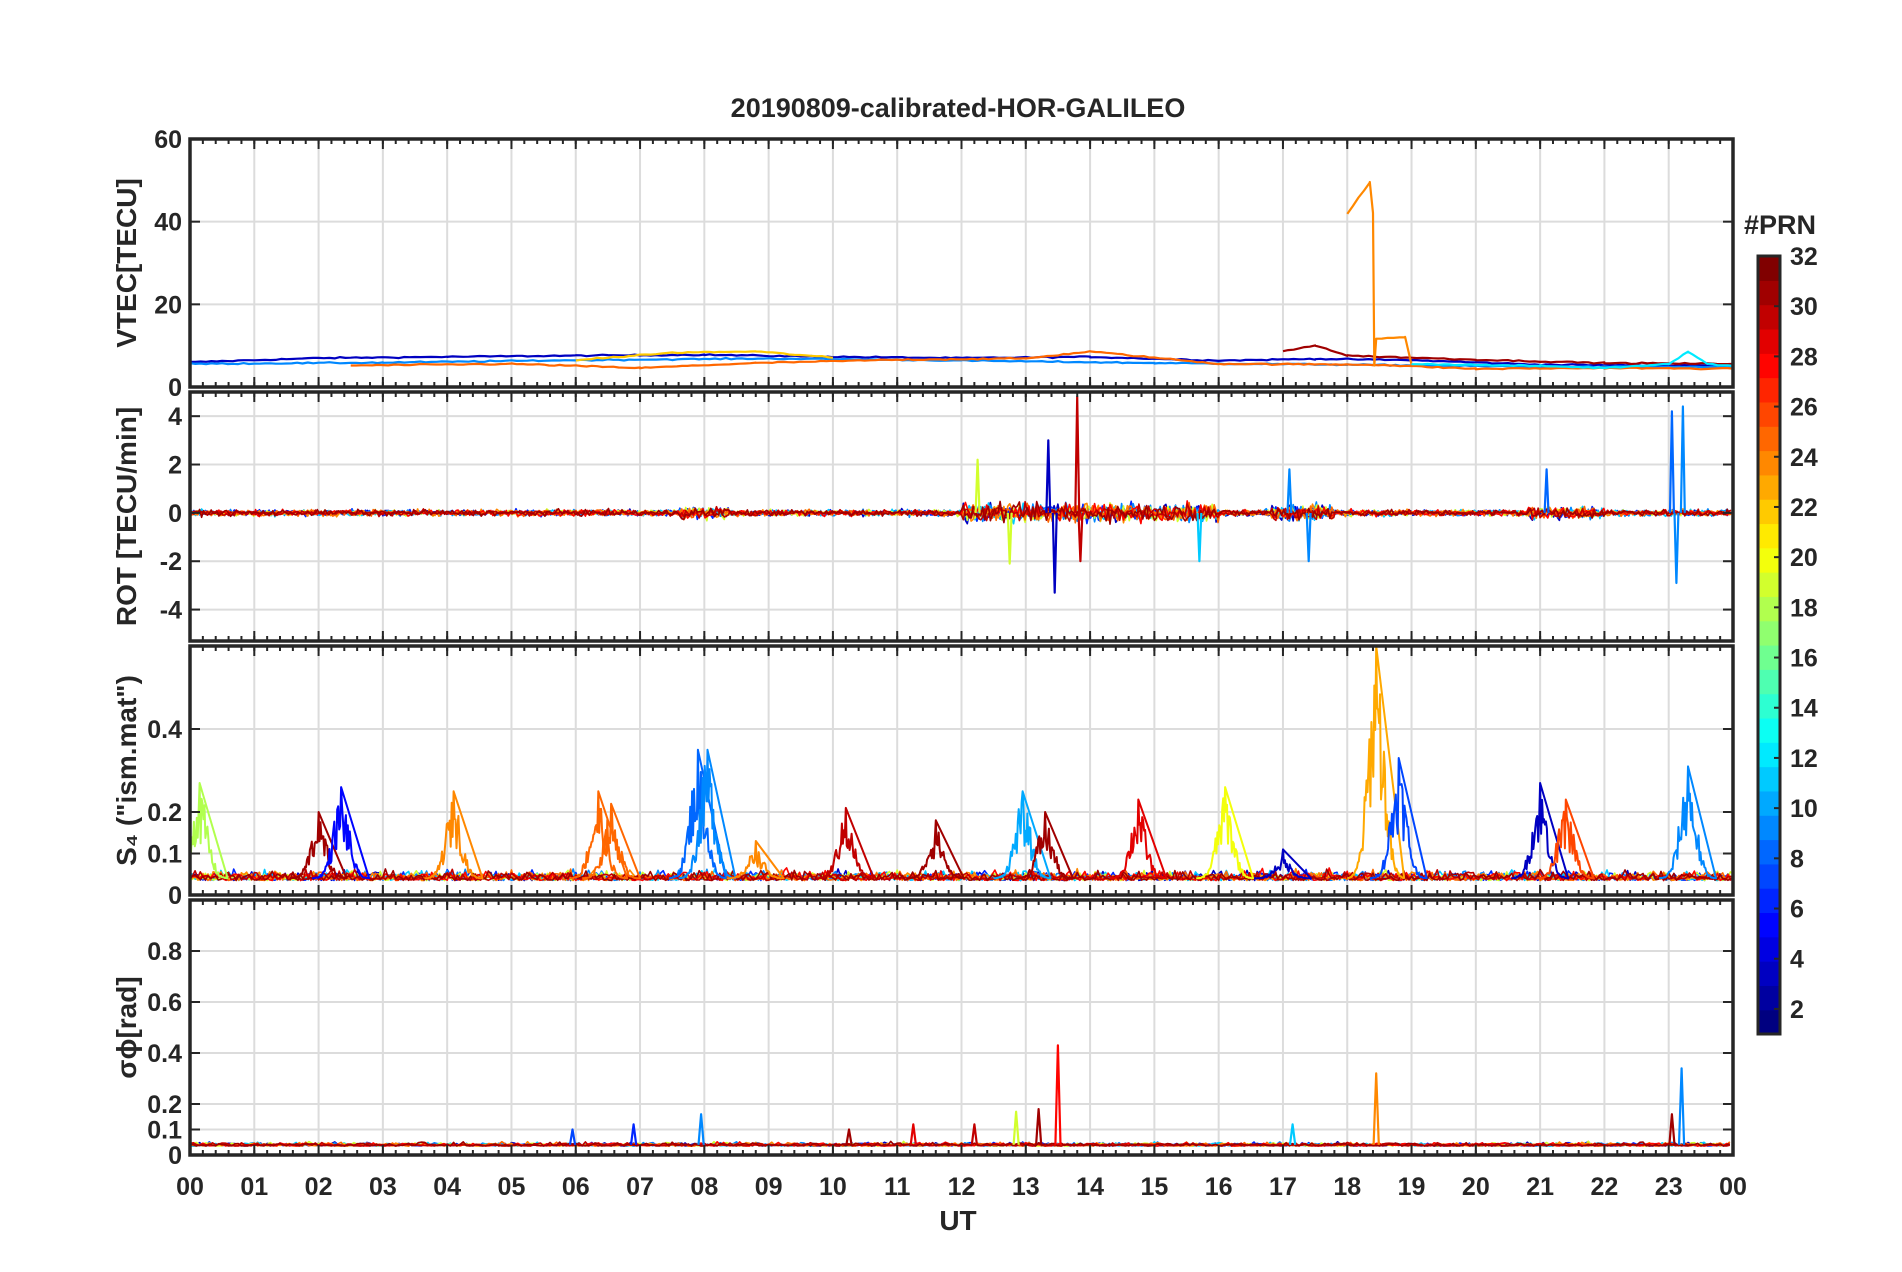  What do you see at coordinates (168, 223) in the screenshot?
I see `y-tick-label: 40` at bounding box center [168, 223].